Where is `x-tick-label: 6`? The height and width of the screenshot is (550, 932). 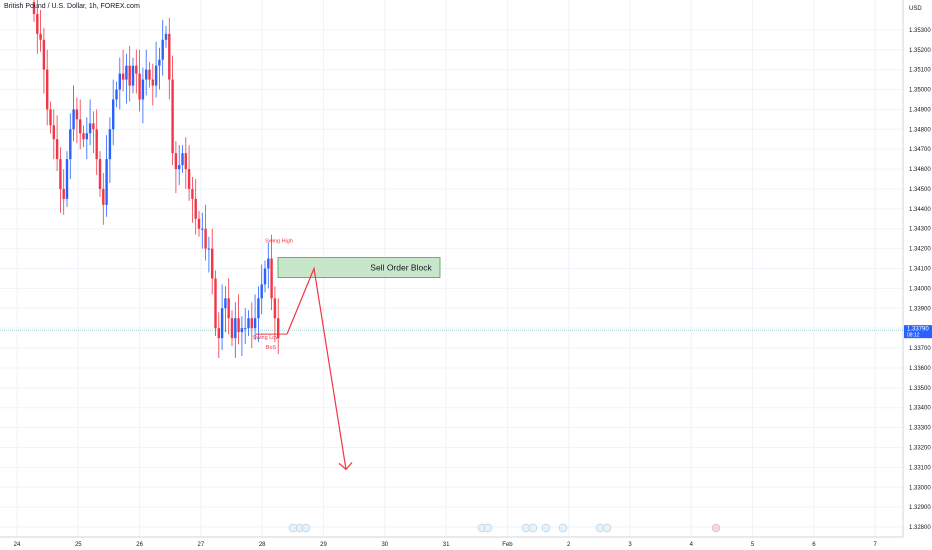 x-tick-label: 6 is located at coordinates (814, 545).